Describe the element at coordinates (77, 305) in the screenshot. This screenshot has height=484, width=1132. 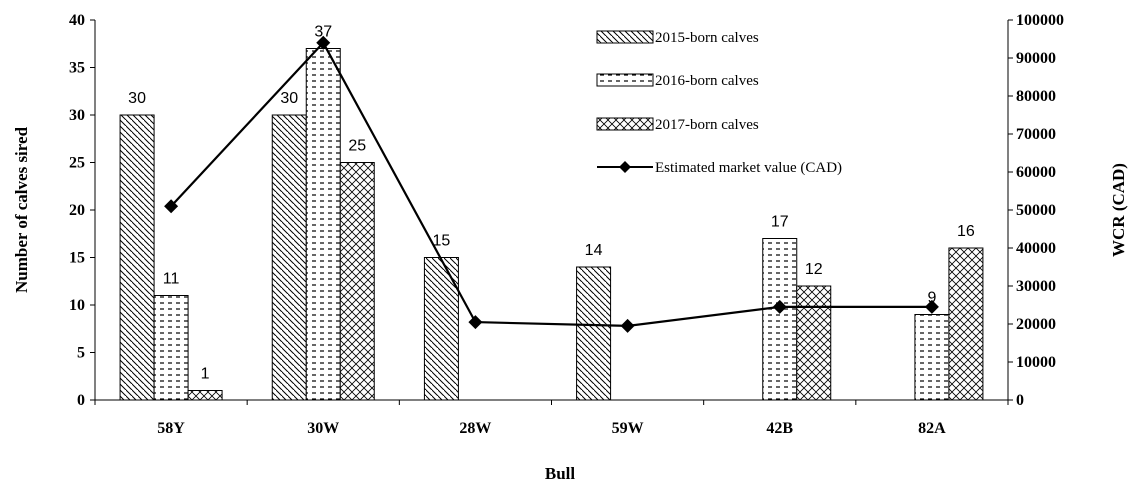
I see `y-tick-label: 10` at that location.